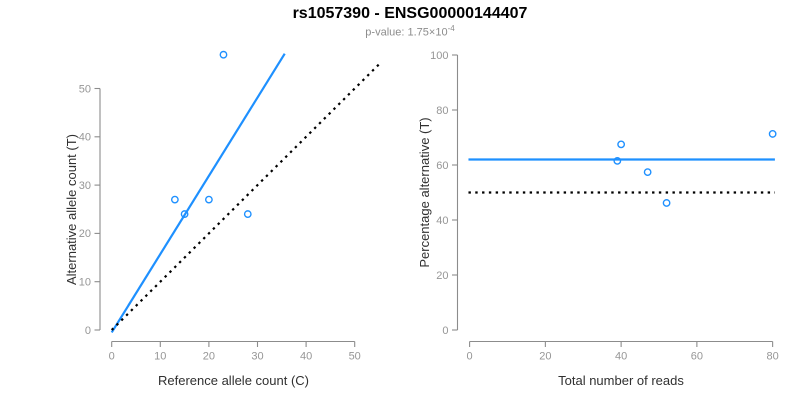 Image resolution: width=800 pixels, height=400 pixels. What do you see at coordinates (442, 111) in the screenshot?
I see `y-tick-label: 80` at bounding box center [442, 111].